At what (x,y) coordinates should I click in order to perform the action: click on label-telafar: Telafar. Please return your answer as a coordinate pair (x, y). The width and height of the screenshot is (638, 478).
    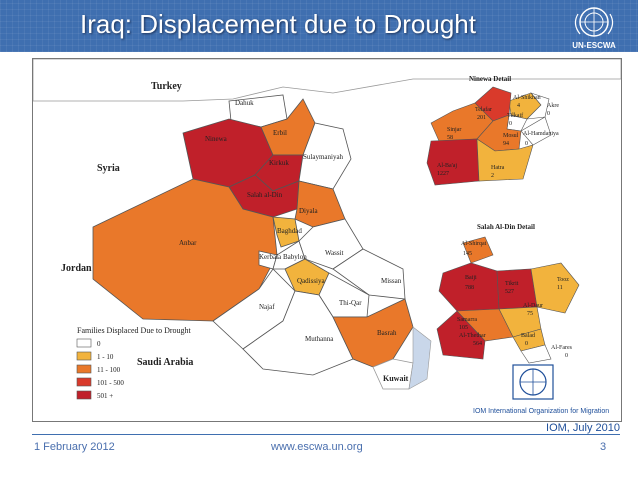
    Looking at the image, I should click on (483, 109).